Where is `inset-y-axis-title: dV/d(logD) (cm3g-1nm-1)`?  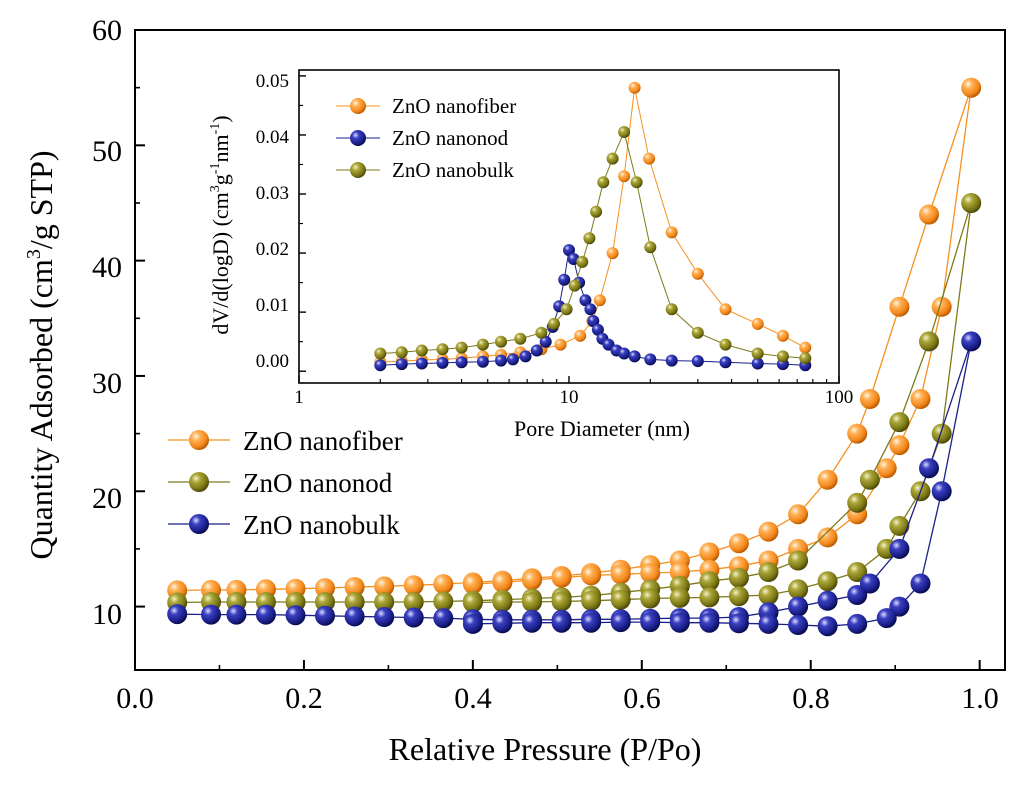
inset-y-axis-title: dV/d(logD) (cm3g-1nm-1) is located at coordinates (220, 224).